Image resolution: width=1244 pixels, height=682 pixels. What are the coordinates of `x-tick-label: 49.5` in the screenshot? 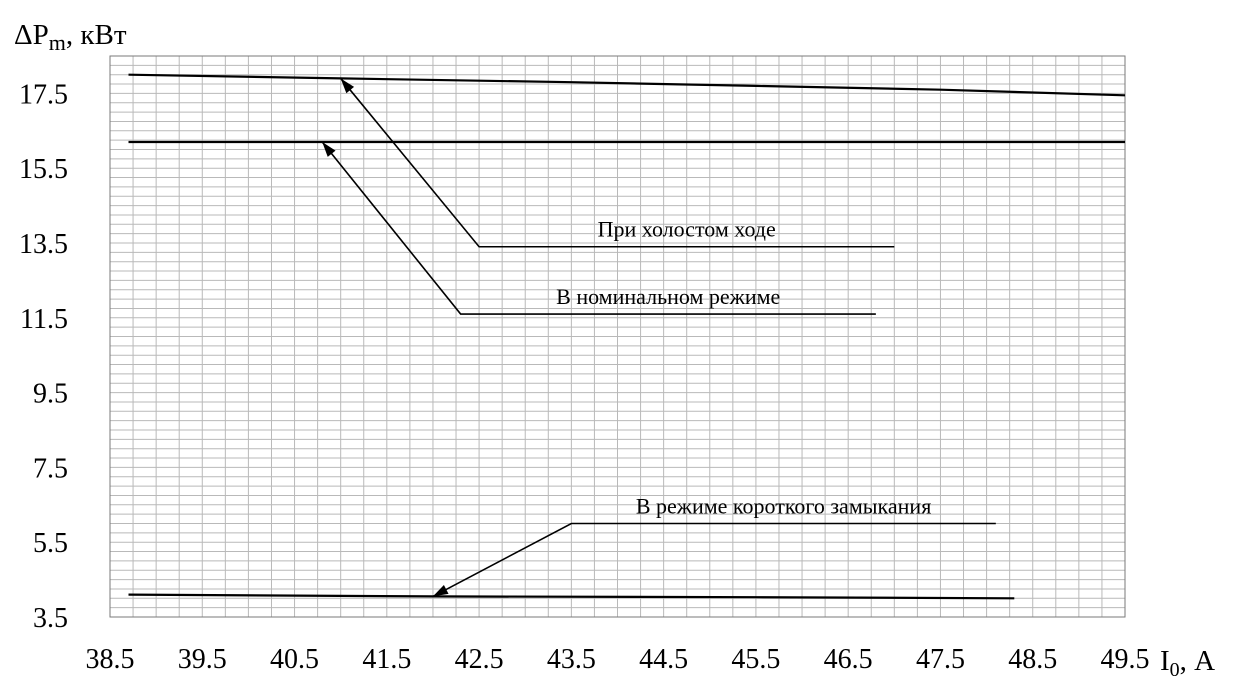 It's located at (1125, 659).